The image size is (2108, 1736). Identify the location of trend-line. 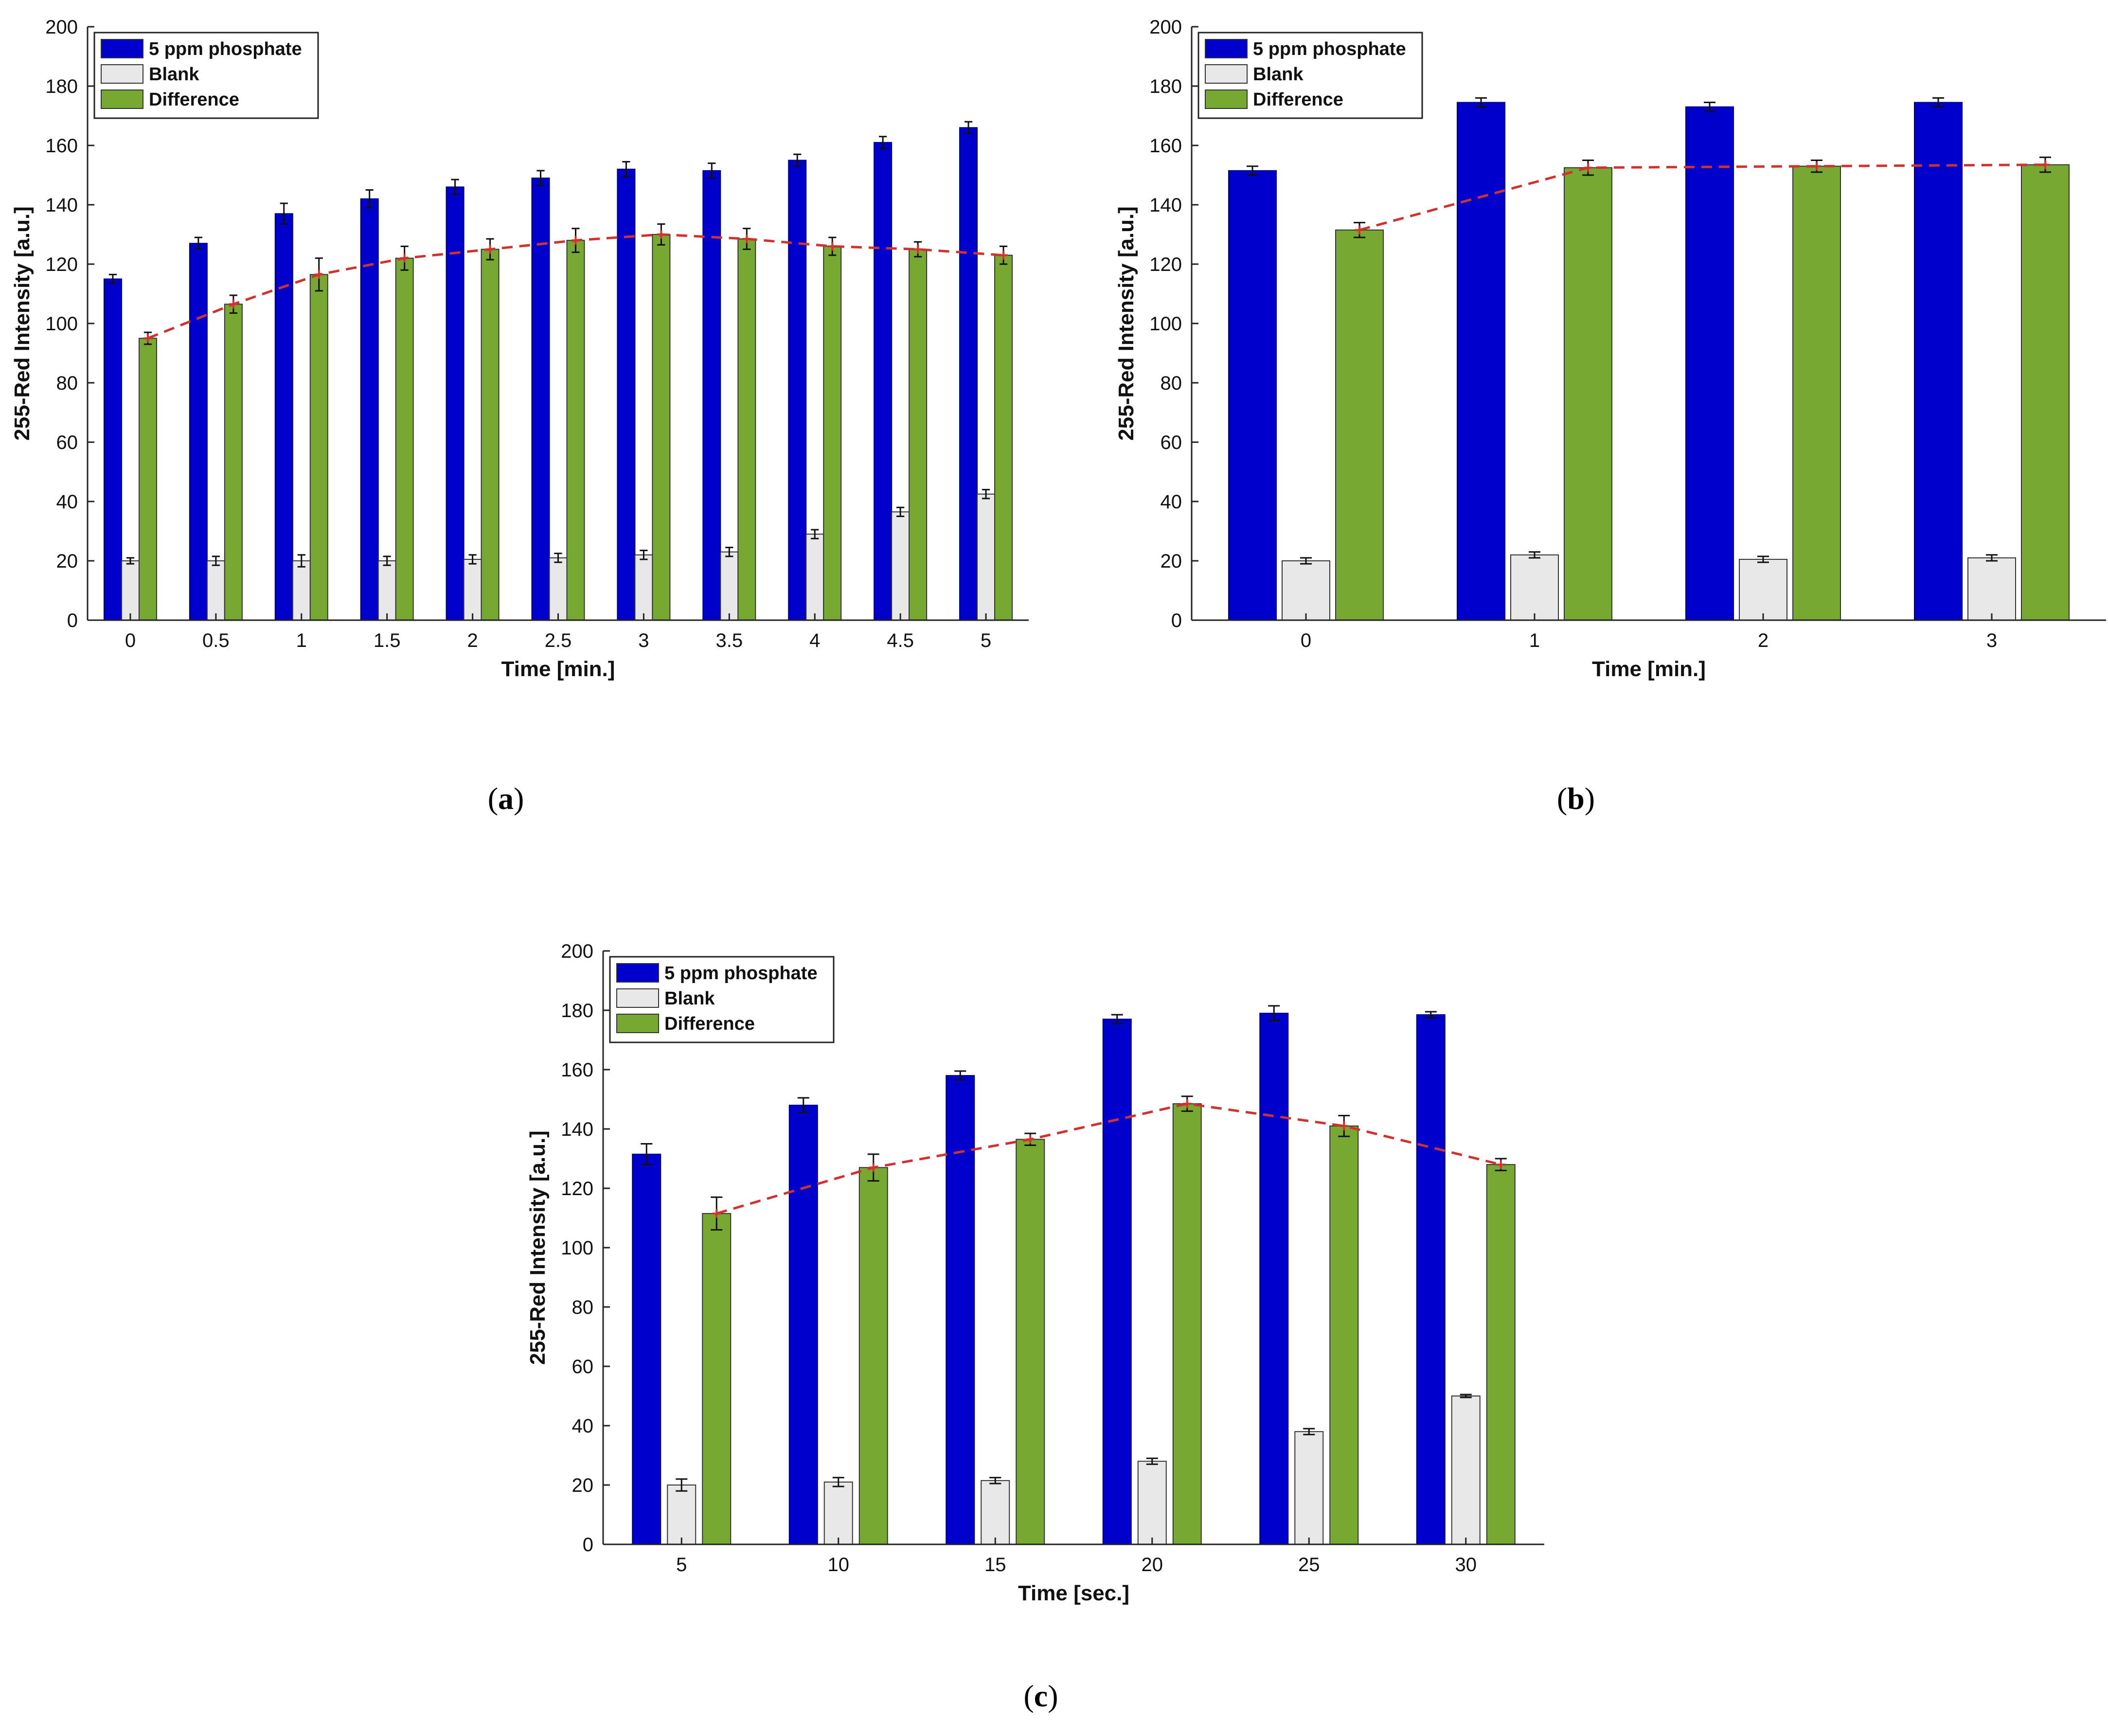
(1108, 1158).